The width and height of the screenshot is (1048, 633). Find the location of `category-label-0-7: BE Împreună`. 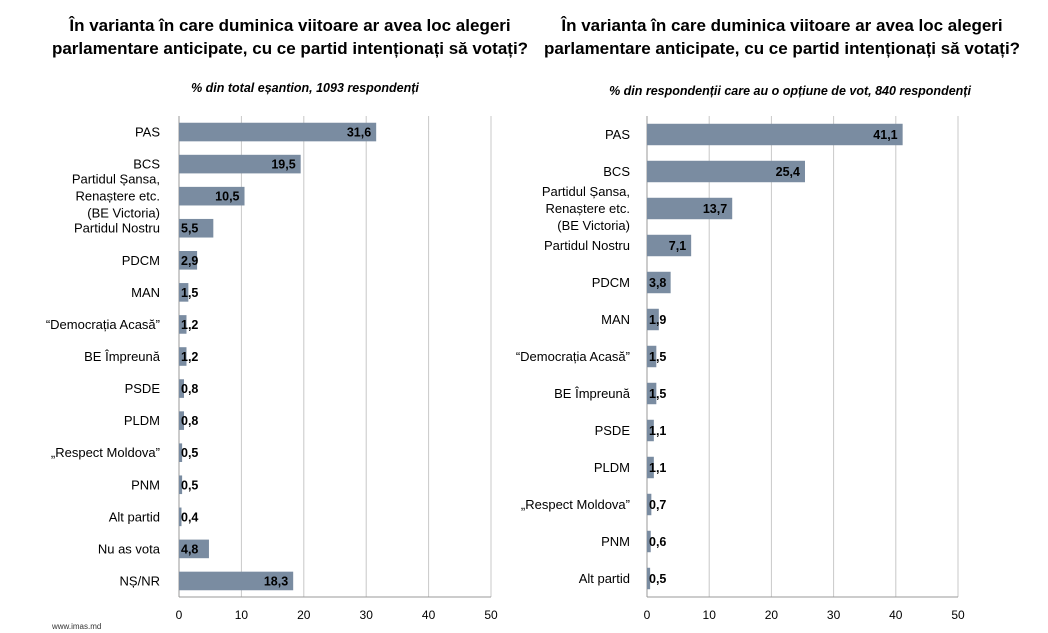

category-label-0-7: BE Împreună is located at coordinates (122, 356).